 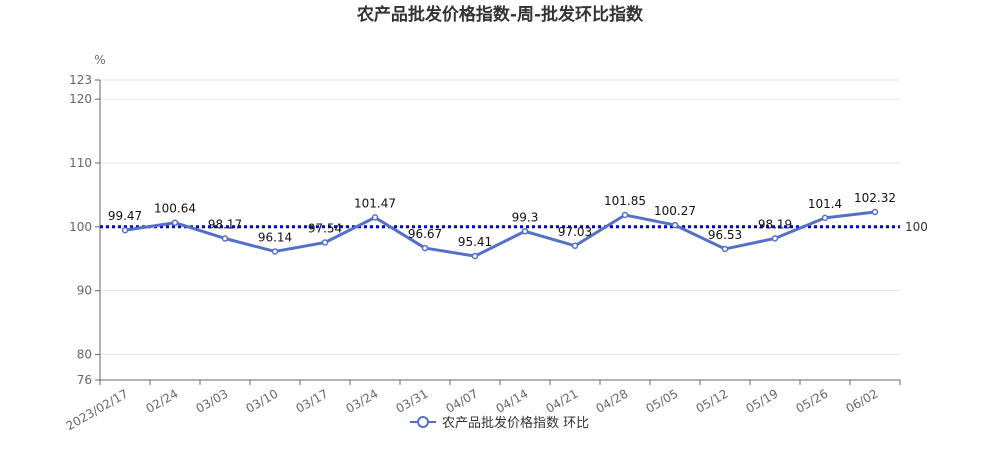 What do you see at coordinates (275, 237) in the screenshot?
I see `data-label: 96.14` at bounding box center [275, 237].